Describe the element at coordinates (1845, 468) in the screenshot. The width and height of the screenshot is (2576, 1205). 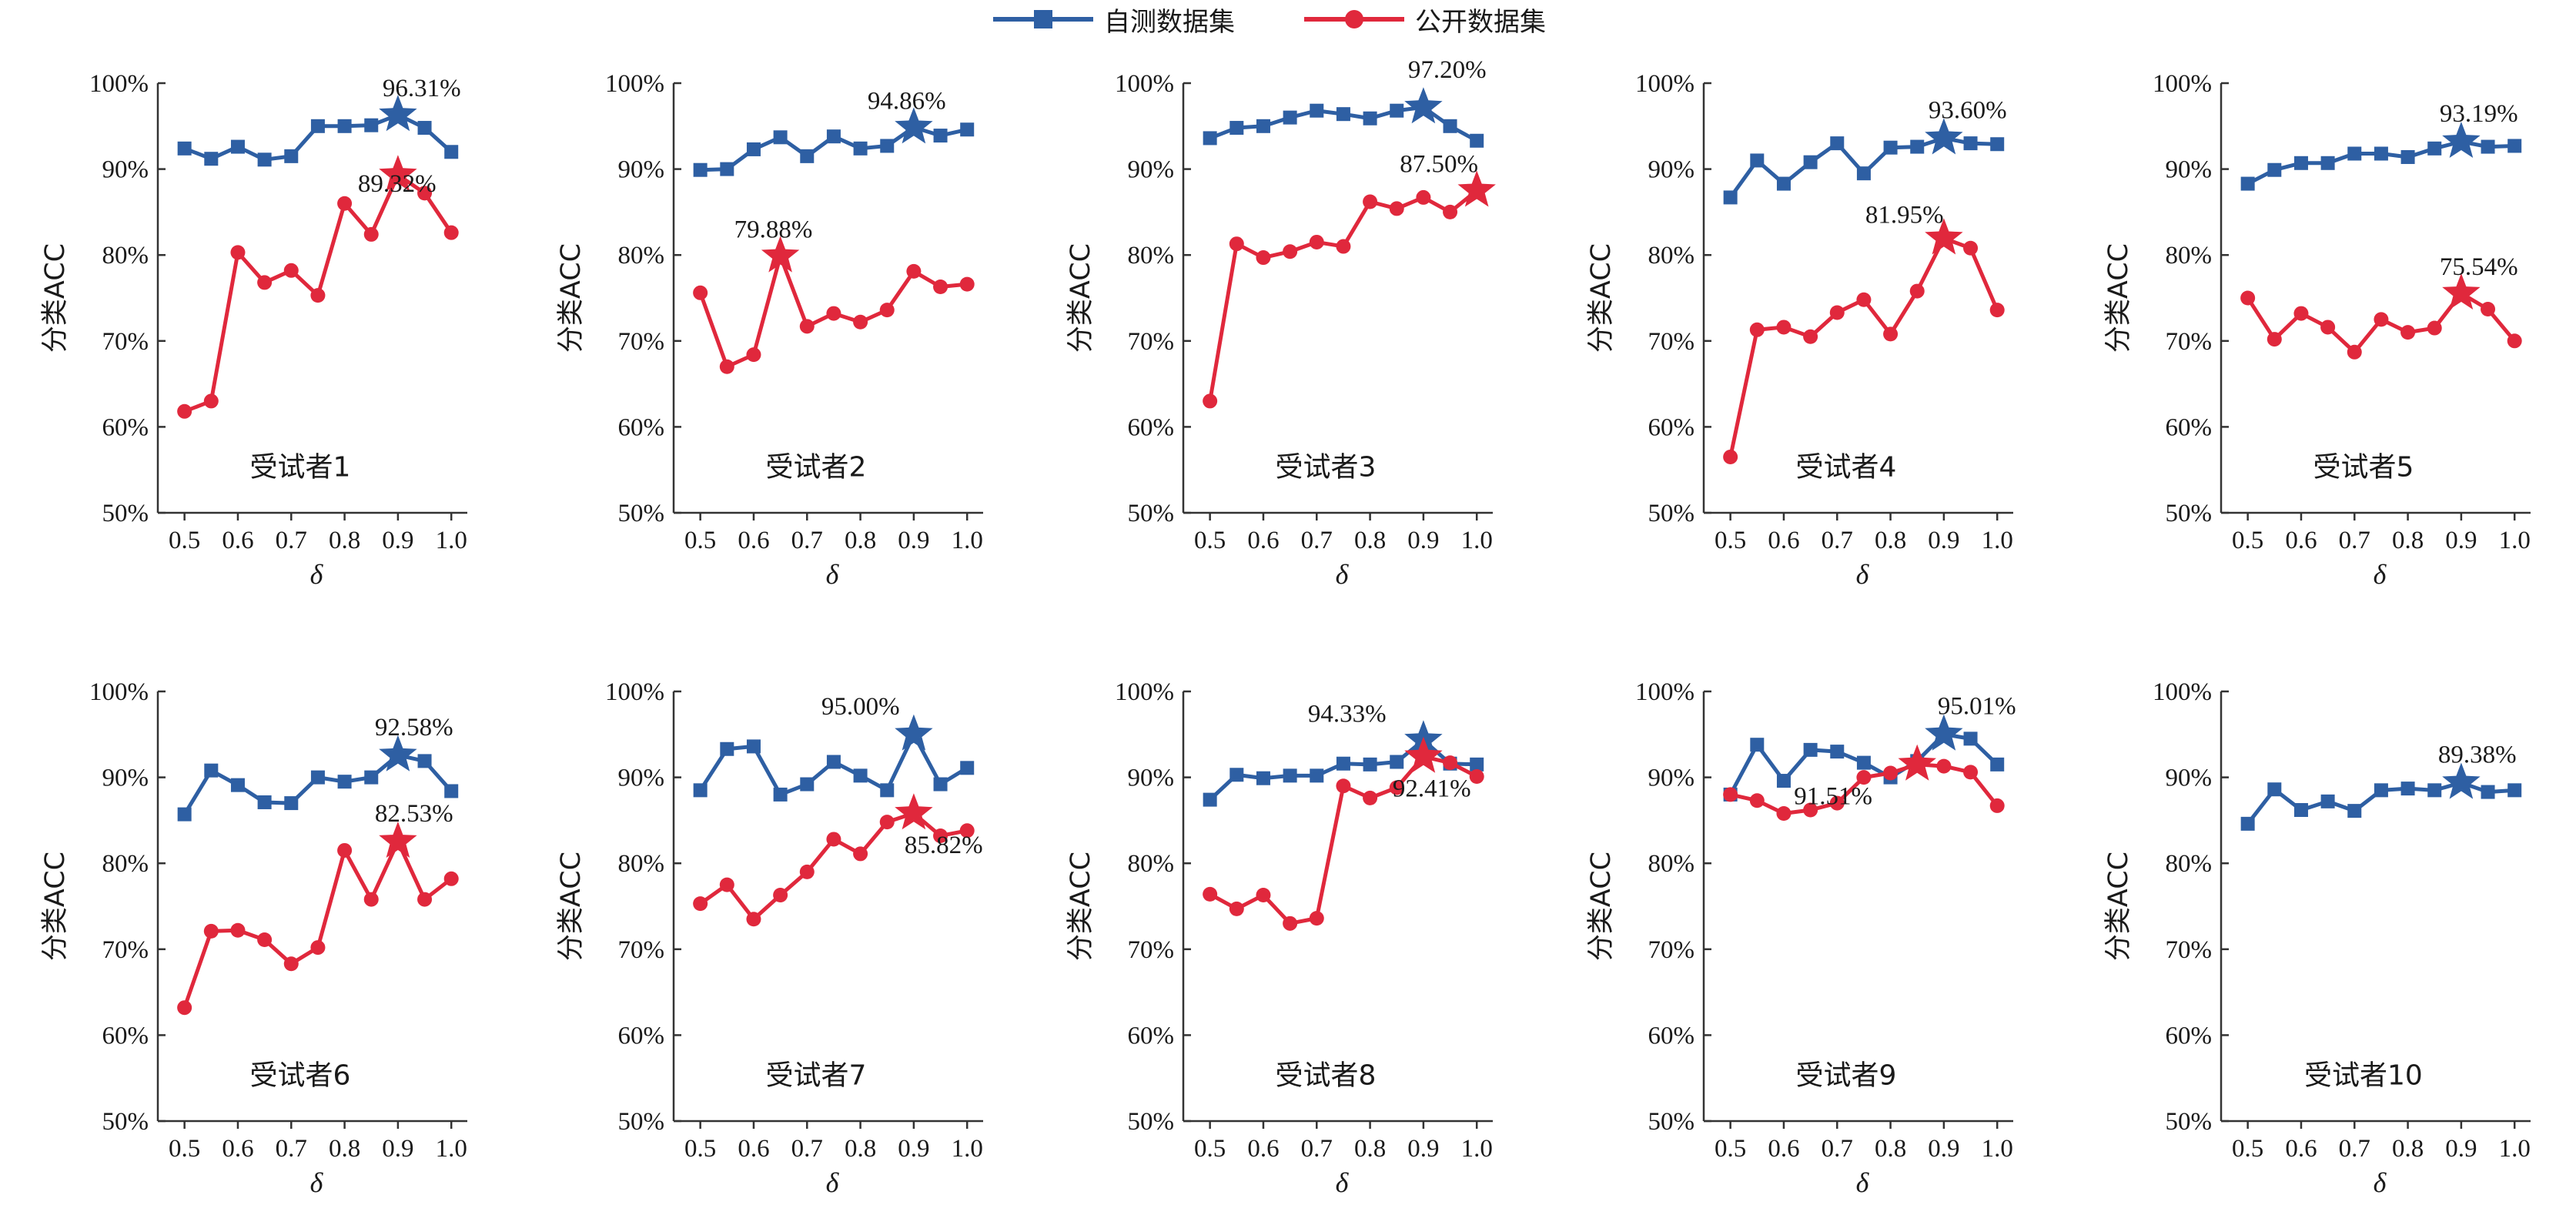
I see `subplot-title: 受试者4` at that location.